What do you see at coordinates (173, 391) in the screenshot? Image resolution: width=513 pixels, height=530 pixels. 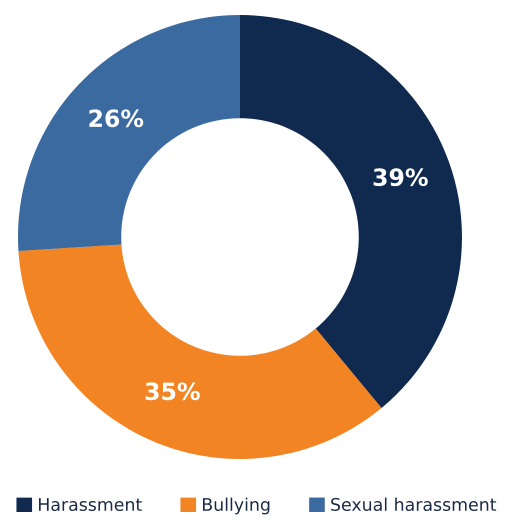 I see `data-label: 35%` at bounding box center [173, 391].